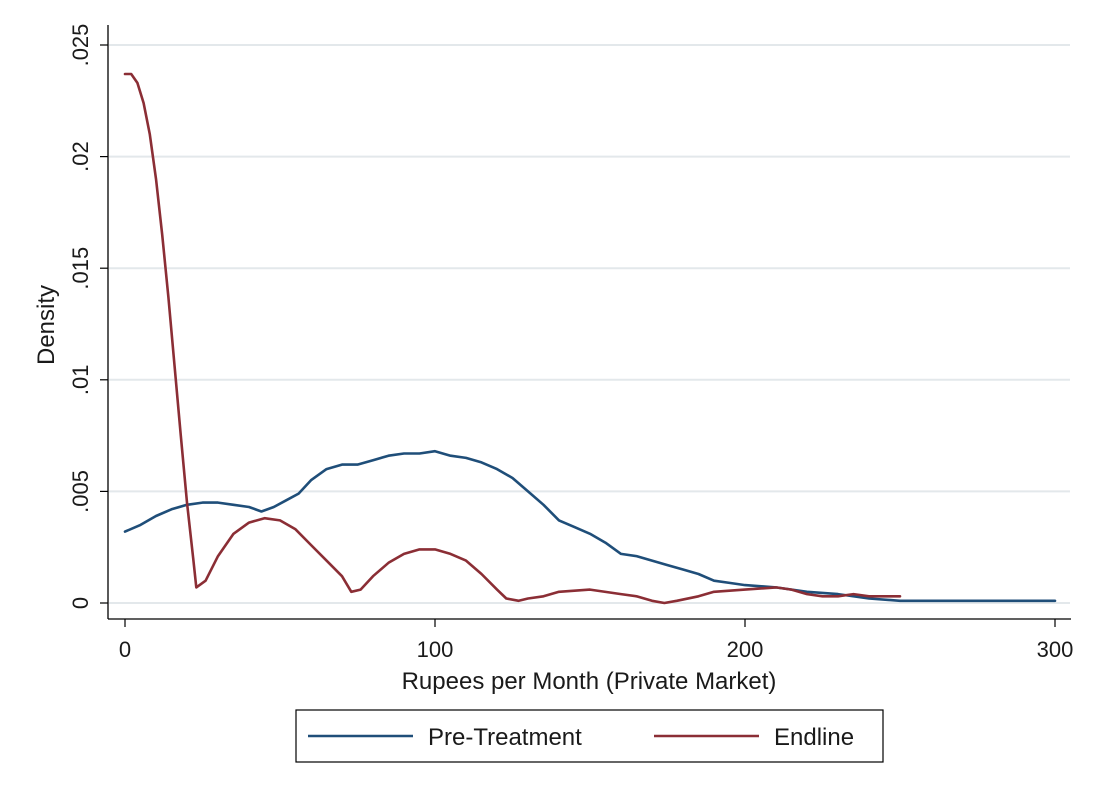 This screenshot has width=1100, height=800. Describe the element at coordinates (80, 156) in the screenshot. I see `y-tick-label-4: .02` at that location.